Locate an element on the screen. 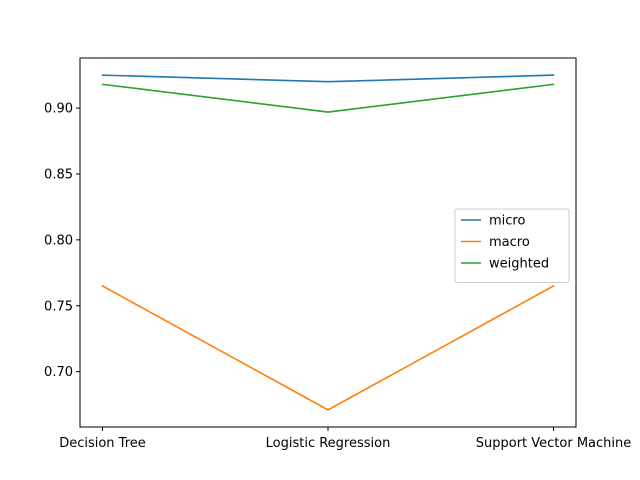 The width and height of the screenshot is (640, 480). legend-label-macro: macro is located at coordinates (509, 242).